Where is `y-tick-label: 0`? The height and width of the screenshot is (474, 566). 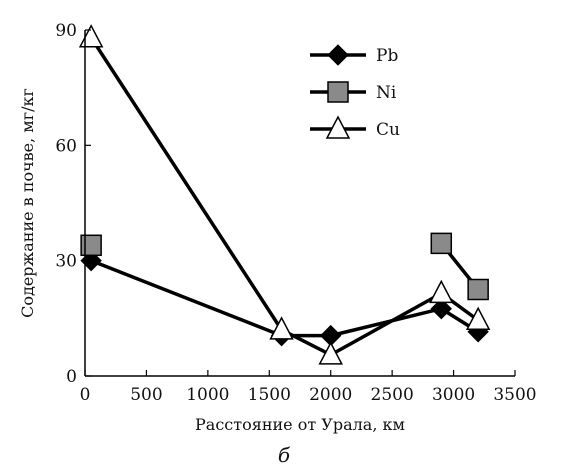 y-tick-label: 0 is located at coordinates (71, 377).